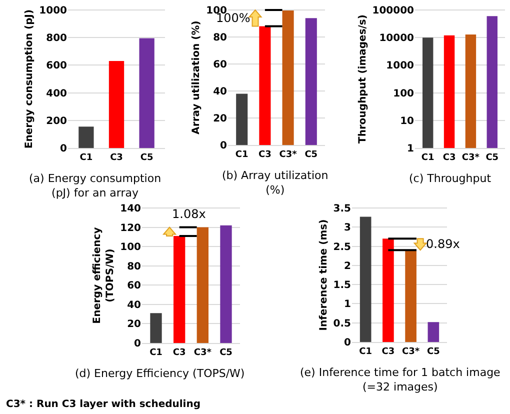 The width and height of the screenshot is (510, 414). What do you see at coordinates (450, 178) in the screenshot?
I see `text: (c) Throughput` at bounding box center [450, 178].